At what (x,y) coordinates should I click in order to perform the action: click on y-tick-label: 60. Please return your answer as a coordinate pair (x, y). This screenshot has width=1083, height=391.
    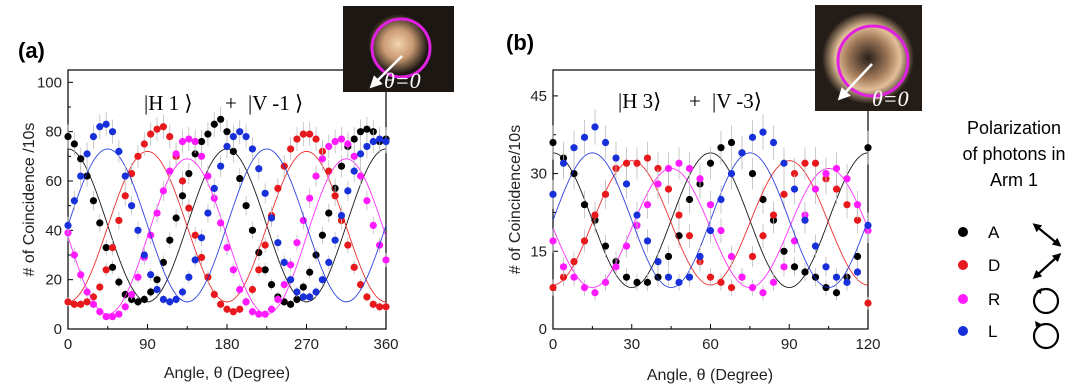
    Looking at the image, I should click on (53, 181).